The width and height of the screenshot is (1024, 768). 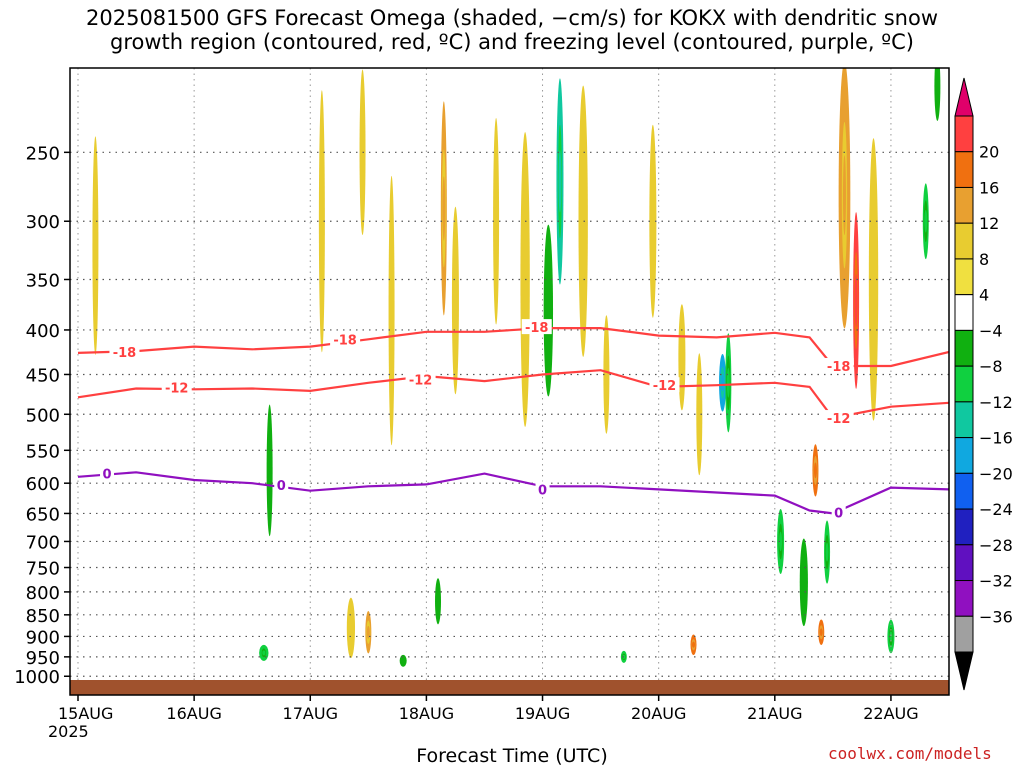 What do you see at coordinates (43, 222) in the screenshot?
I see `y-tick-label-1: 300` at bounding box center [43, 222].